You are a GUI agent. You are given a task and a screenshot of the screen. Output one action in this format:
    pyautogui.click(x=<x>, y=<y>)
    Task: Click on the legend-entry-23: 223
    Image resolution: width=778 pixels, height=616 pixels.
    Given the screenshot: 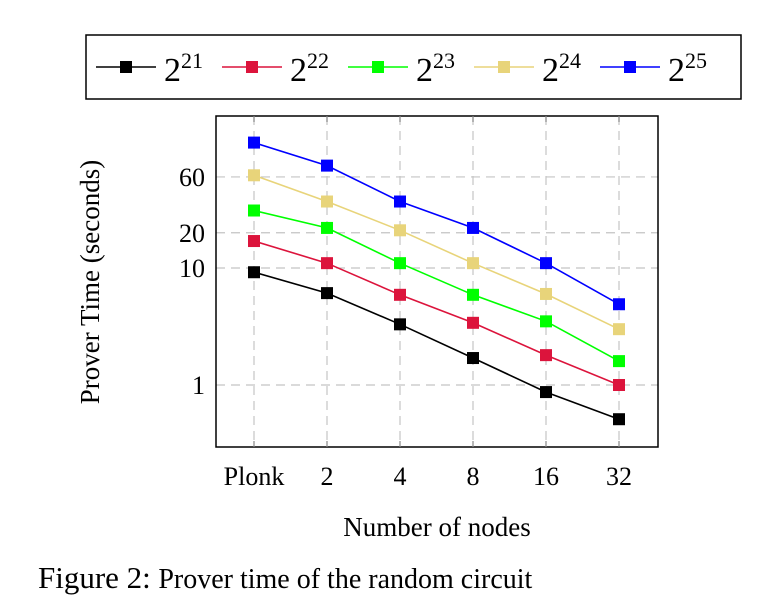 What is the action you would take?
    pyautogui.click(x=401, y=68)
    